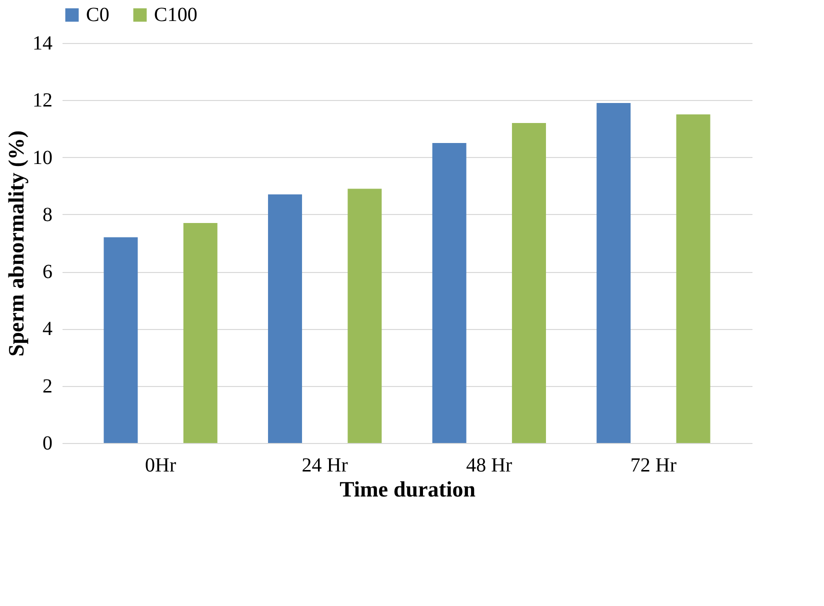 The width and height of the screenshot is (824, 606). Describe the element at coordinates (489, 465) in the screenshot. I see `x-tick-label: 48 Hr` at that location.